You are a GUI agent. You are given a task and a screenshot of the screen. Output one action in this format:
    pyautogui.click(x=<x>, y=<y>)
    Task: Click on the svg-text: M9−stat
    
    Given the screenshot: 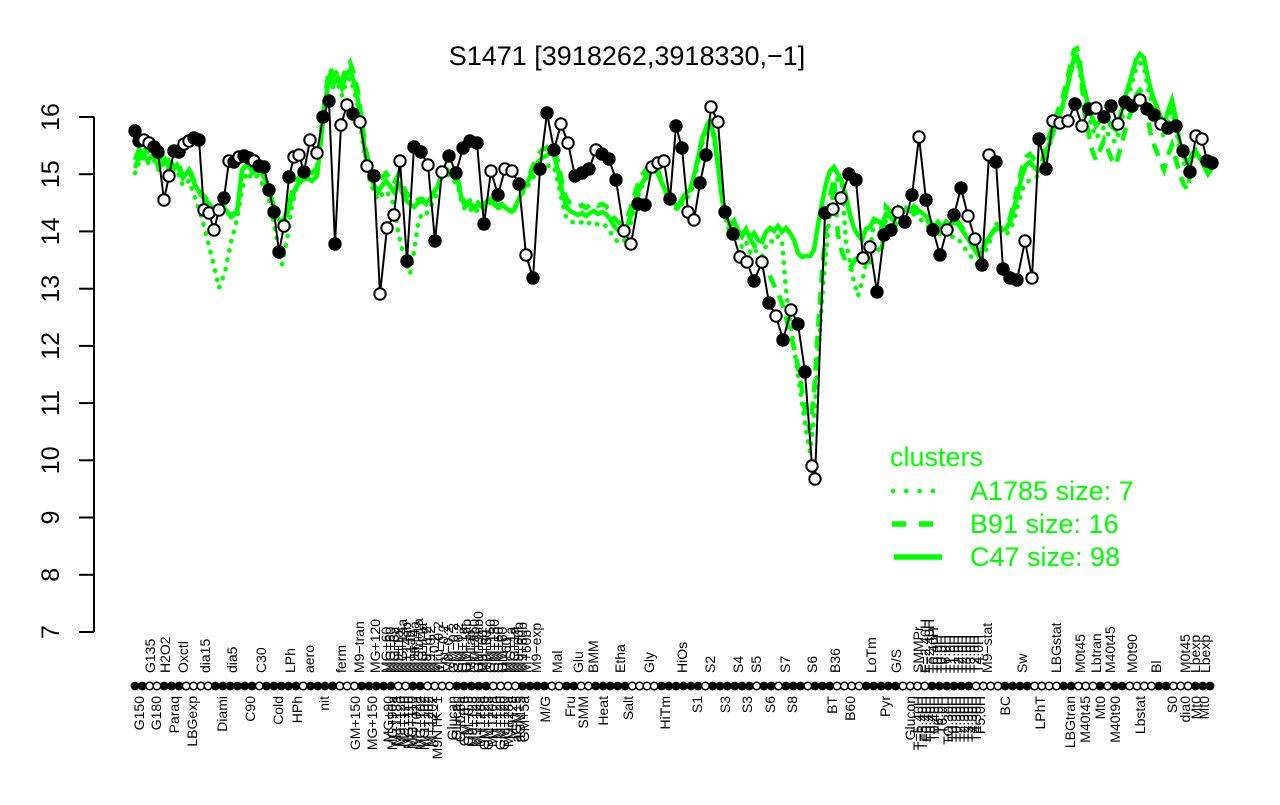 What is the action you would take?
    pyautogui.click(x=987, y=648)
    